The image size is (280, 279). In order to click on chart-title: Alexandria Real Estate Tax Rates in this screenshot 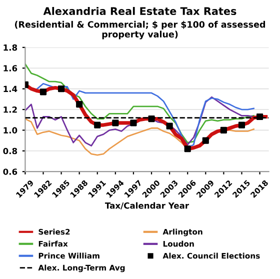, I will do `click(139, 11)`.